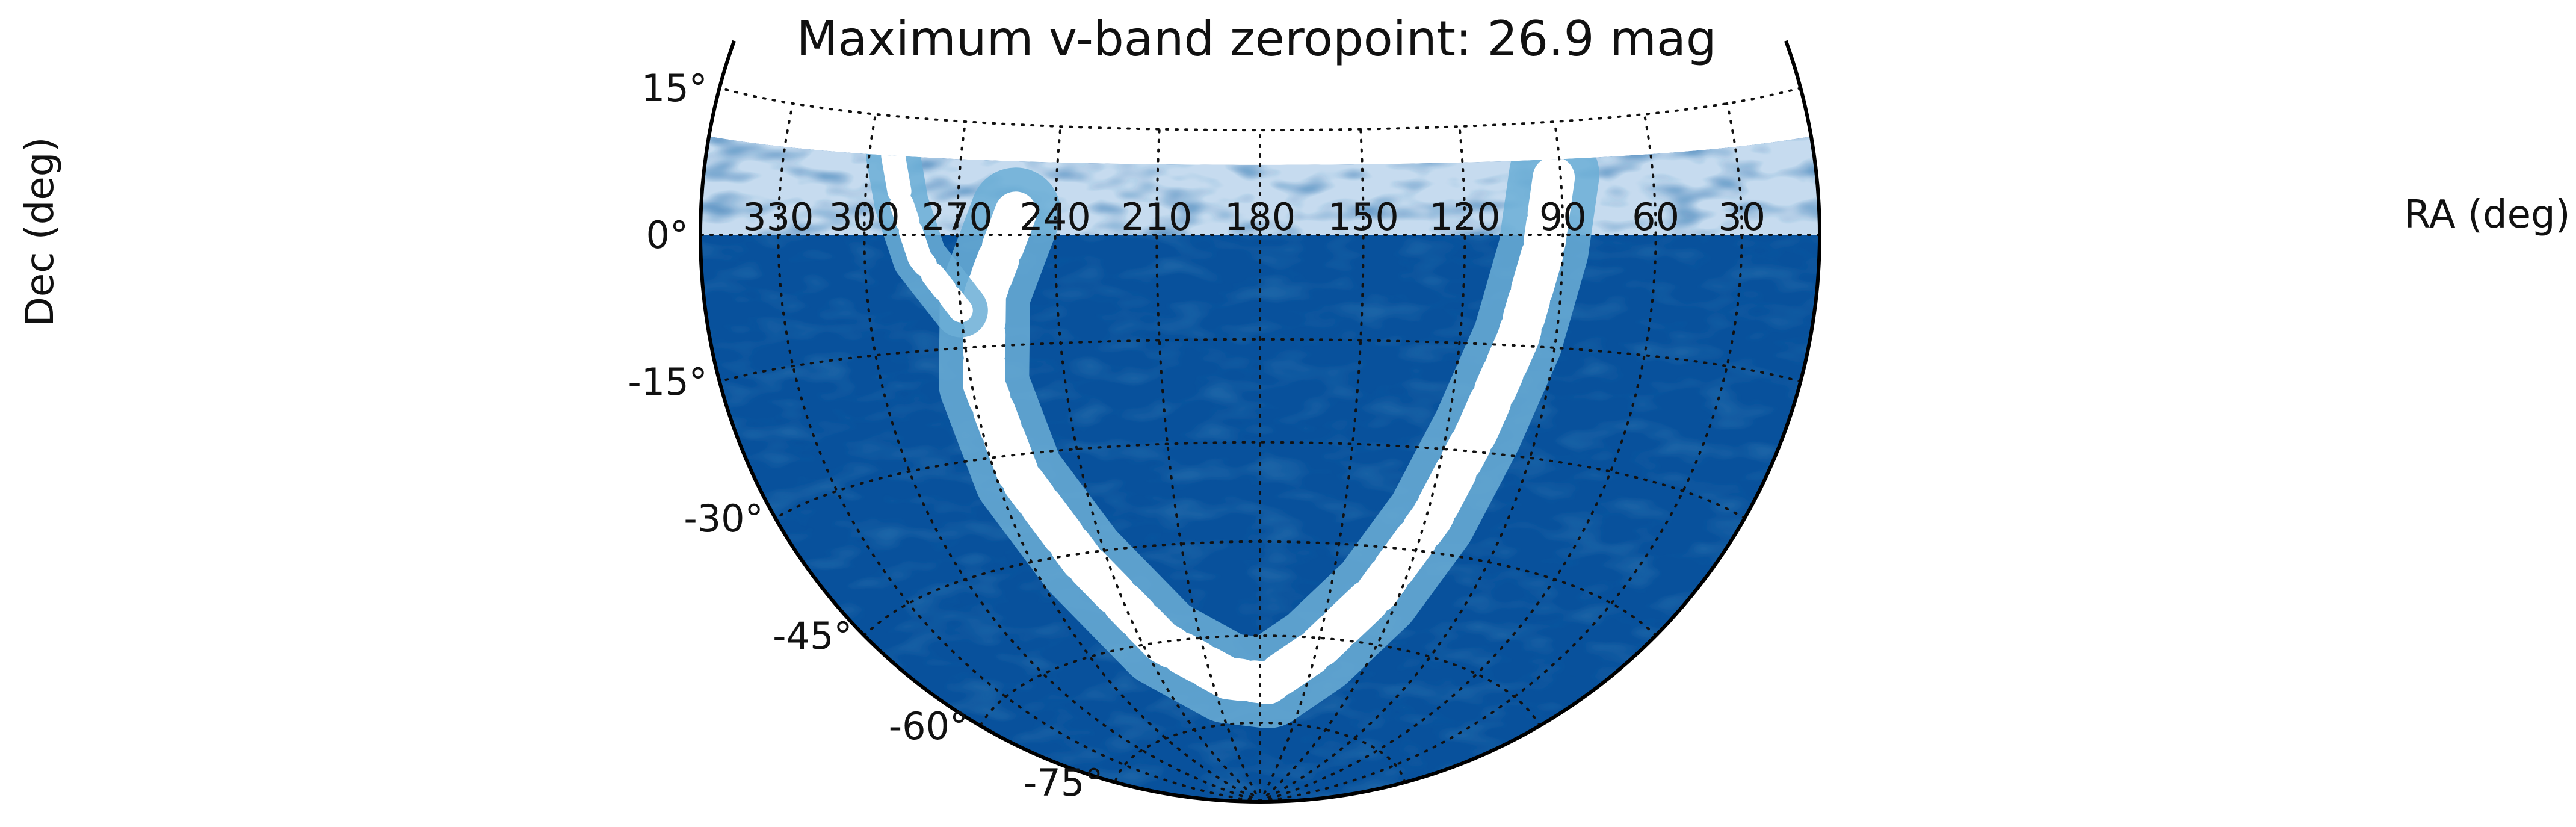  I want to click on chart-title: Maximum v-band zeropoint: 26.9 mag, so click(1256, 39).